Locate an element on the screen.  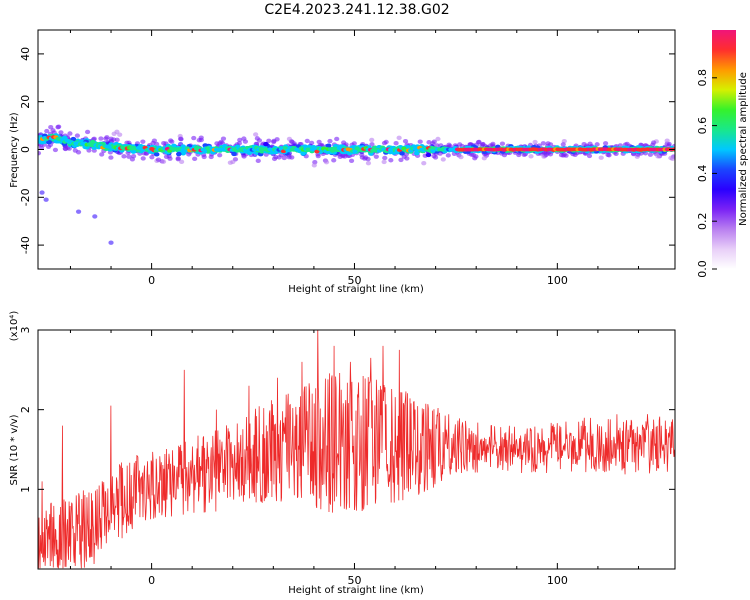
snr-x-tick-label: 0 is located at coordinates (151, 580).